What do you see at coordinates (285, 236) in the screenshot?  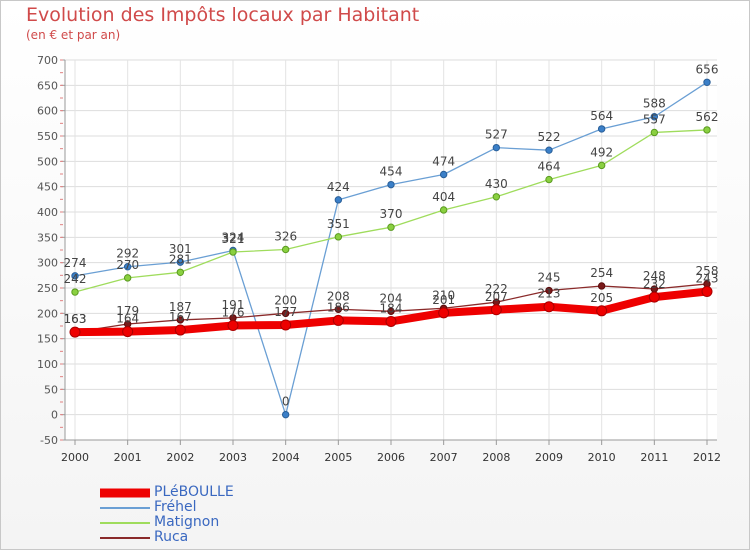 I see `data-label-matignon: 326` at bounding box center [285, 236].